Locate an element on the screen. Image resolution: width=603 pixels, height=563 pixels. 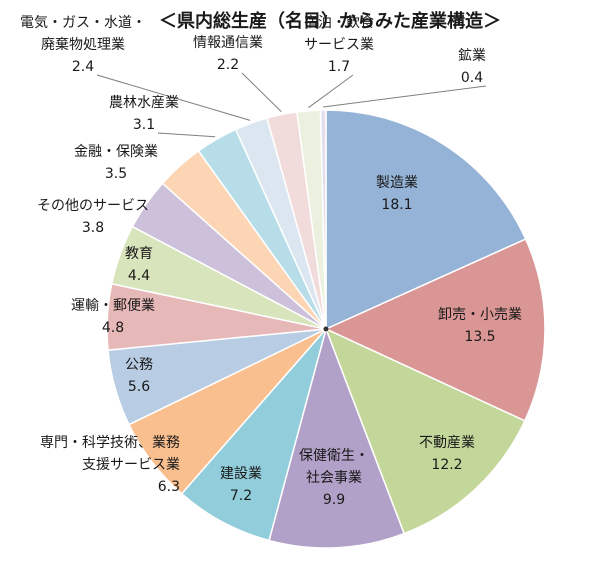
slice-name-label: 専門・科学技術、業務 is located at coordinates (110, 443).